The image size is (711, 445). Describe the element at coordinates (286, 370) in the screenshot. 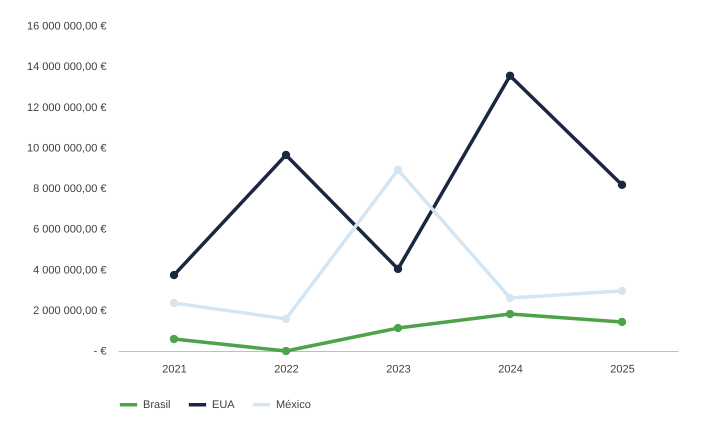

I see `x-tick-label: 2022` at that location.